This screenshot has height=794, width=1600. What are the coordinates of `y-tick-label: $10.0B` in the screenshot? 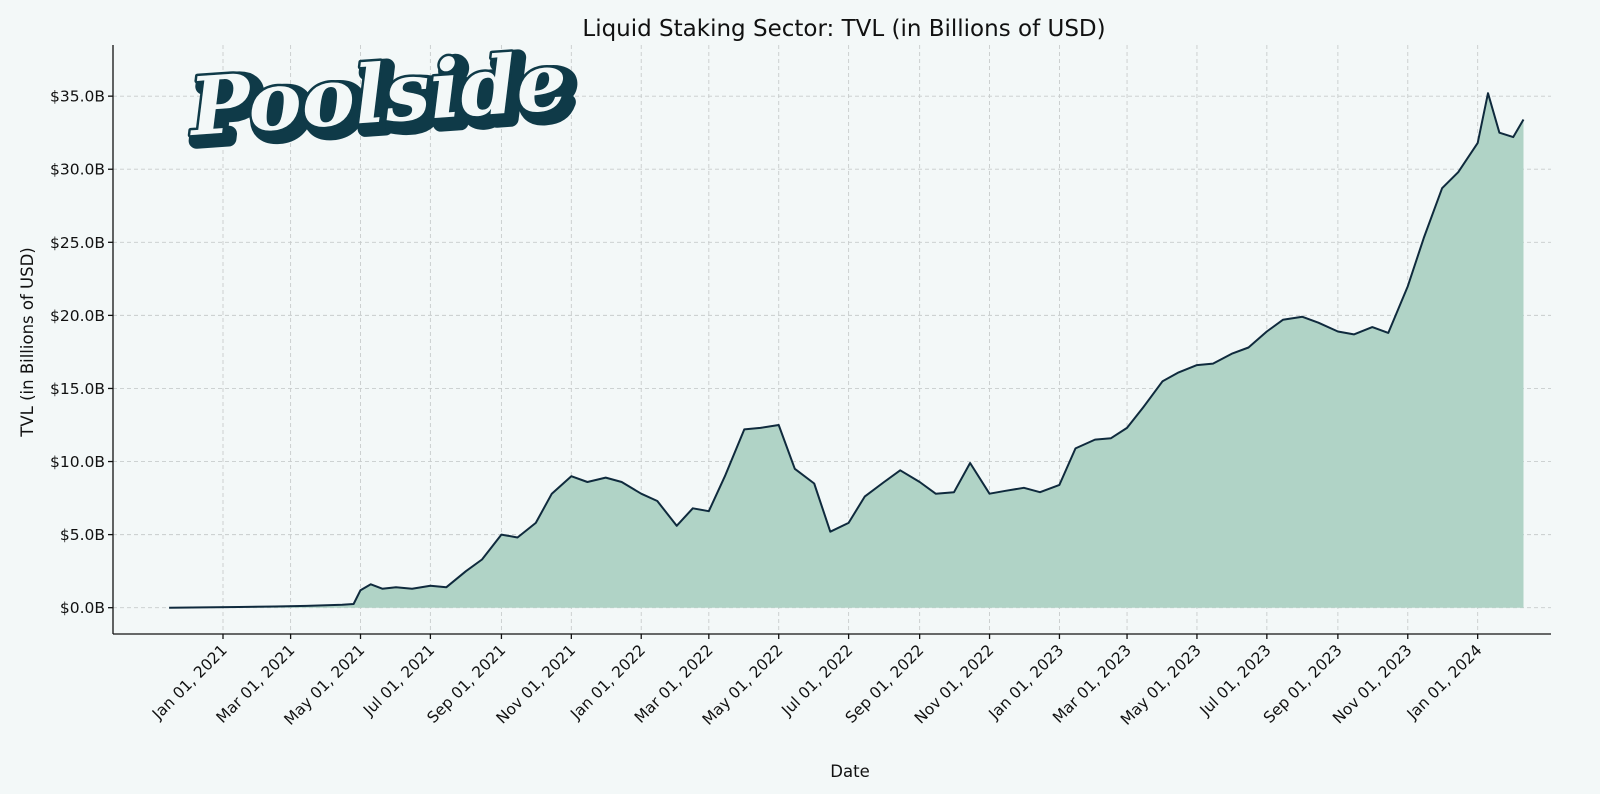 It's located at (77, 462).